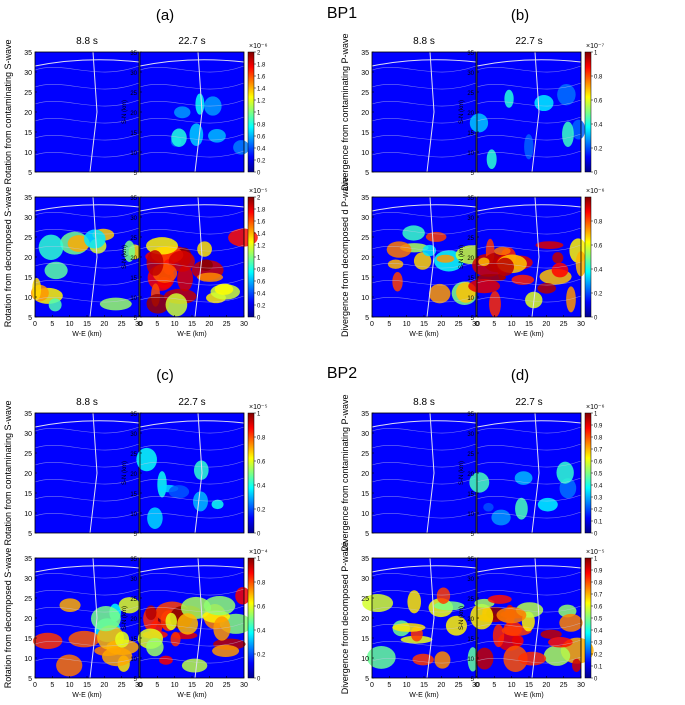  Describe the element at coordinates (407, 685) in the screenshot. I see `x-tick-label: 10` at that location.